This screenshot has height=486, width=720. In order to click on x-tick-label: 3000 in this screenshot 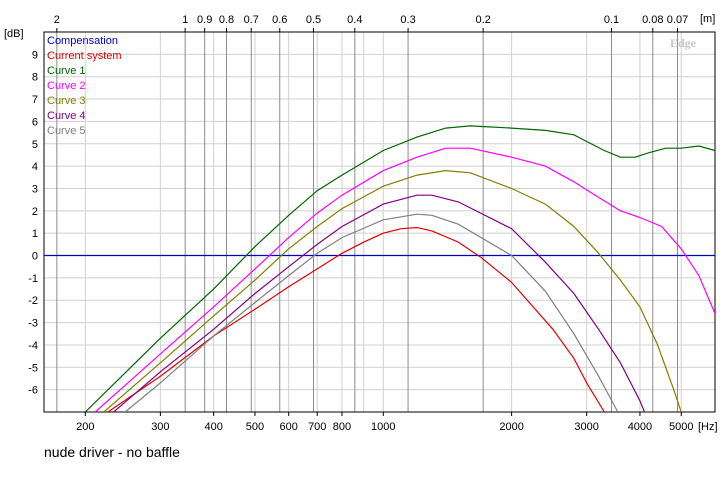, I will do `click(586, 427)`.